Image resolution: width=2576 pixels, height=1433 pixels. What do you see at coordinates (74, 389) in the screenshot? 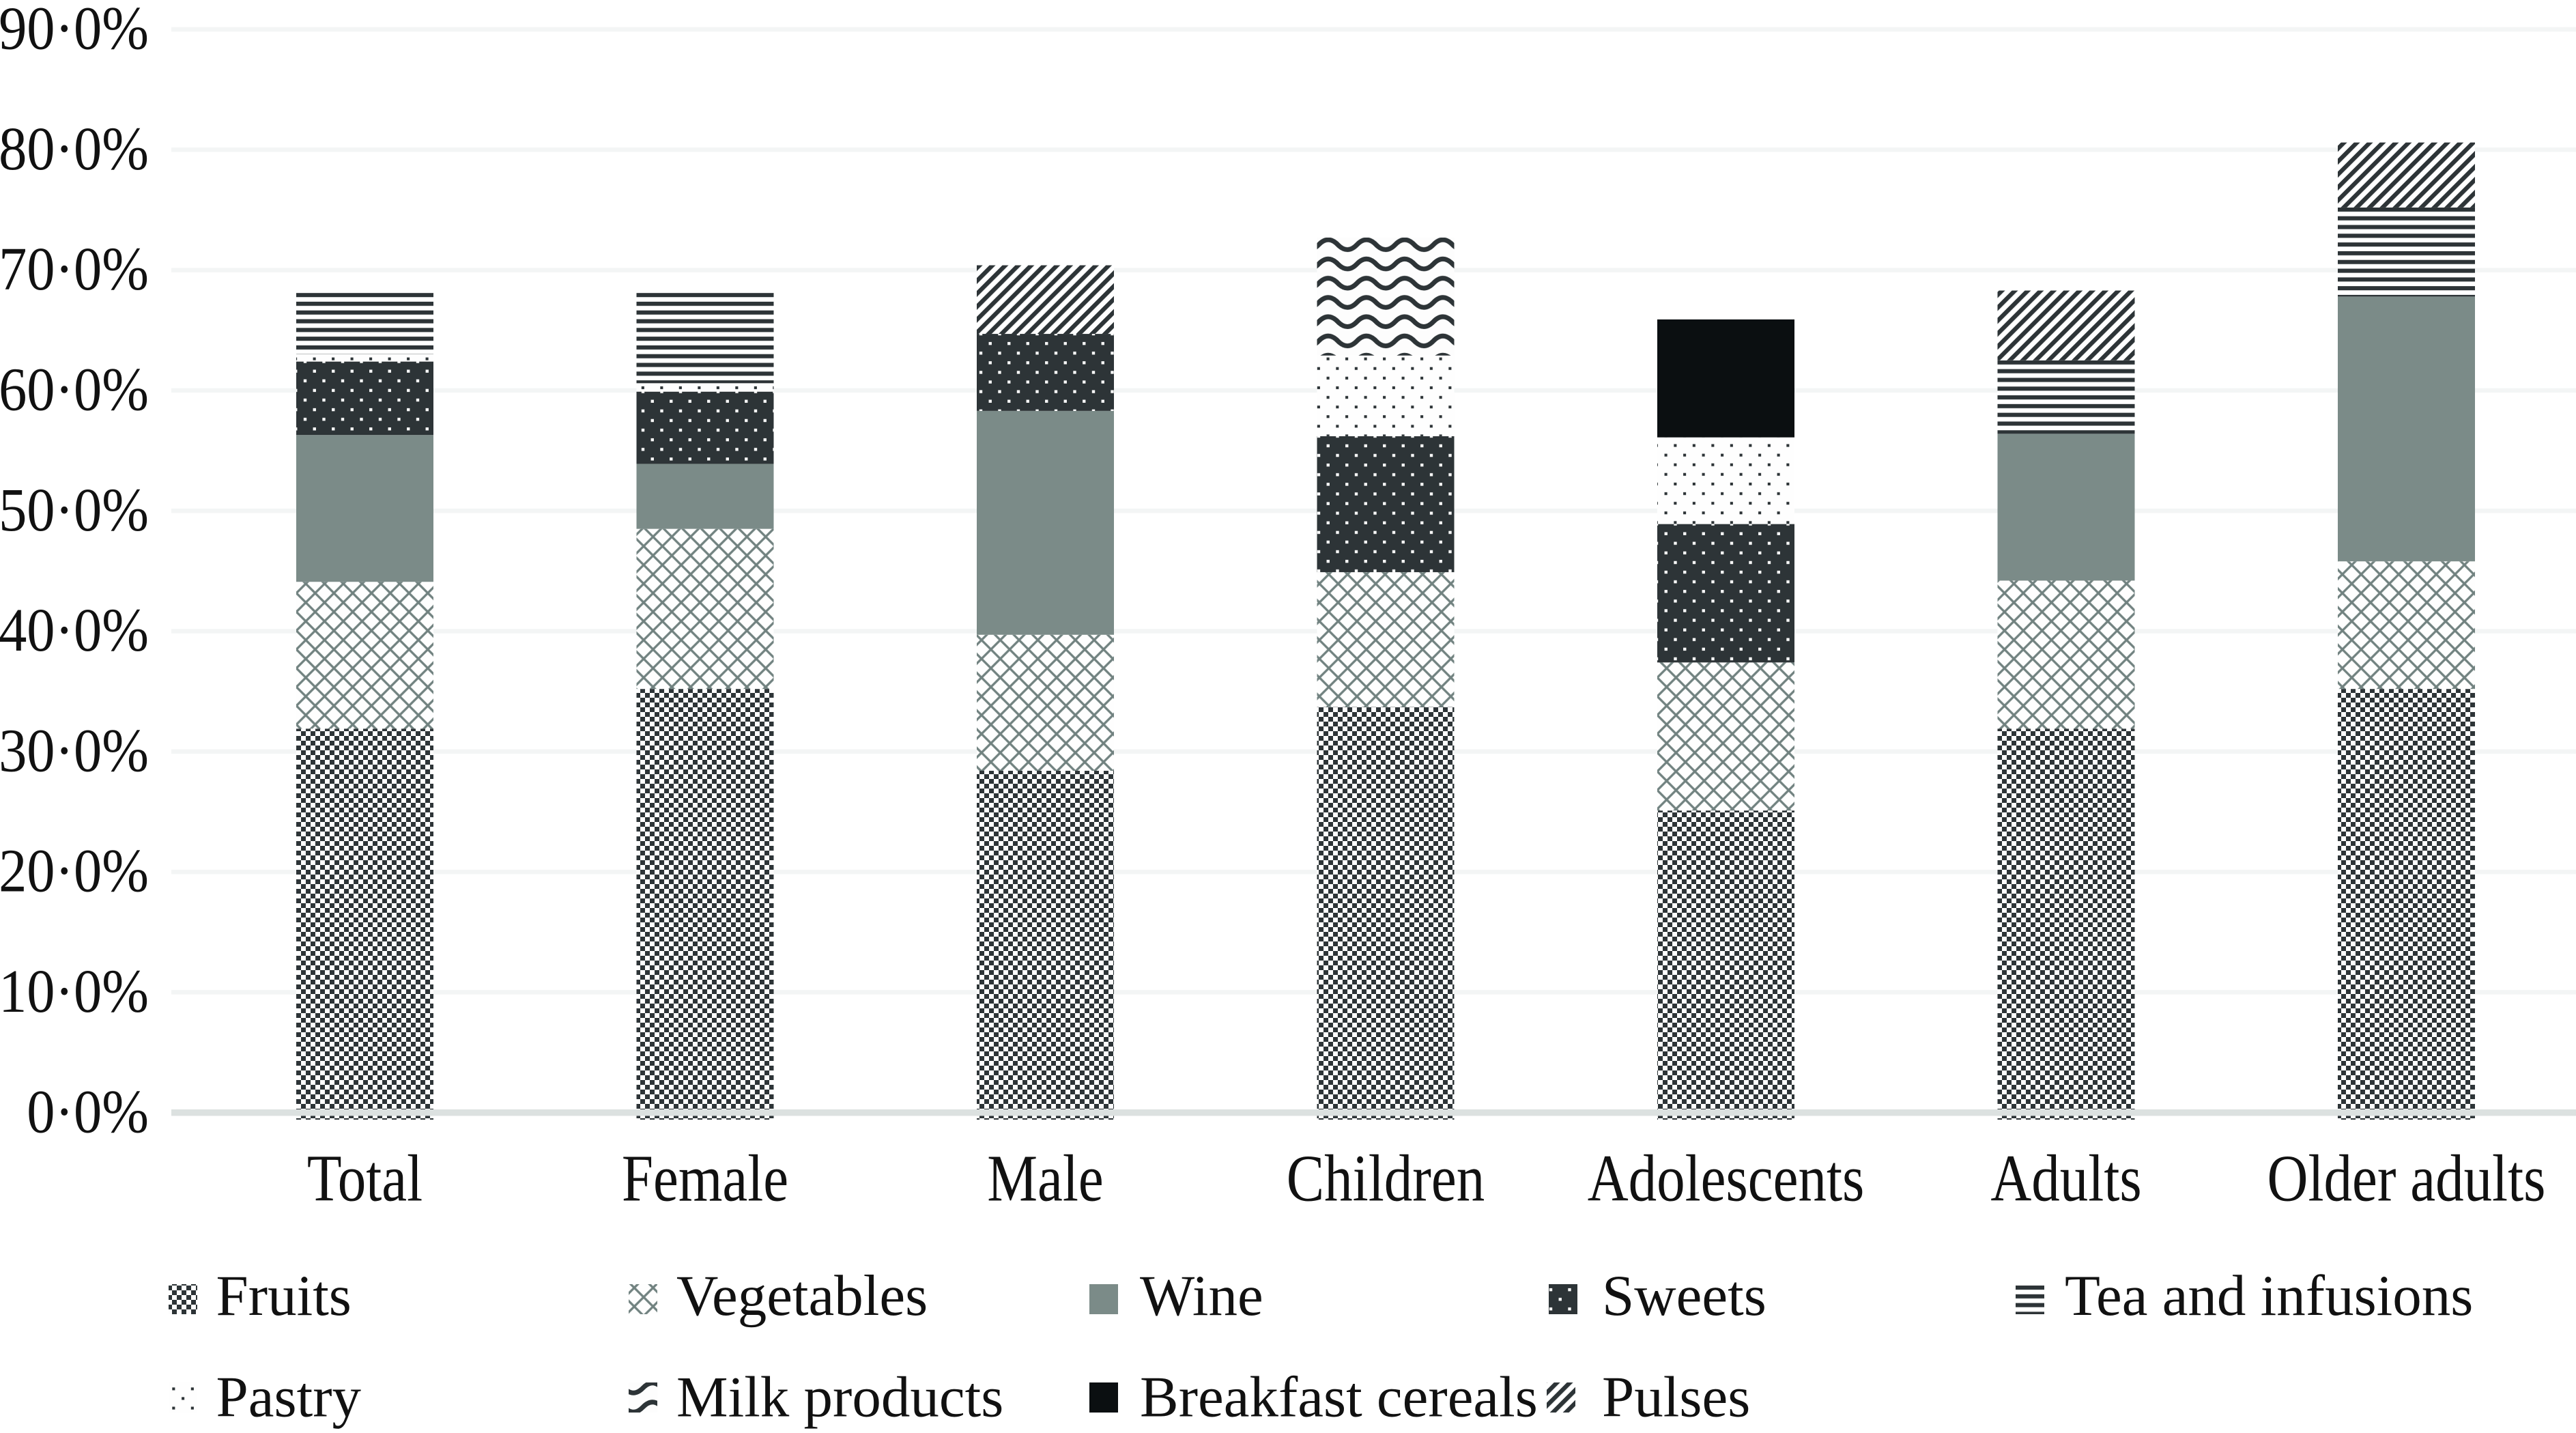
I see `svg-text: 60·0%` at bounding box center [74, 389].